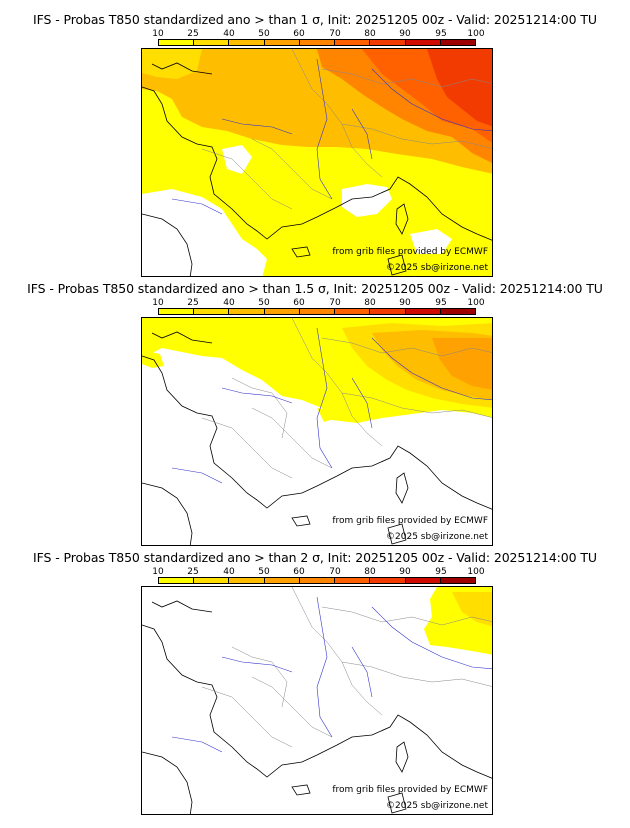  I want to click on prob-field-red, so click(459, 88).